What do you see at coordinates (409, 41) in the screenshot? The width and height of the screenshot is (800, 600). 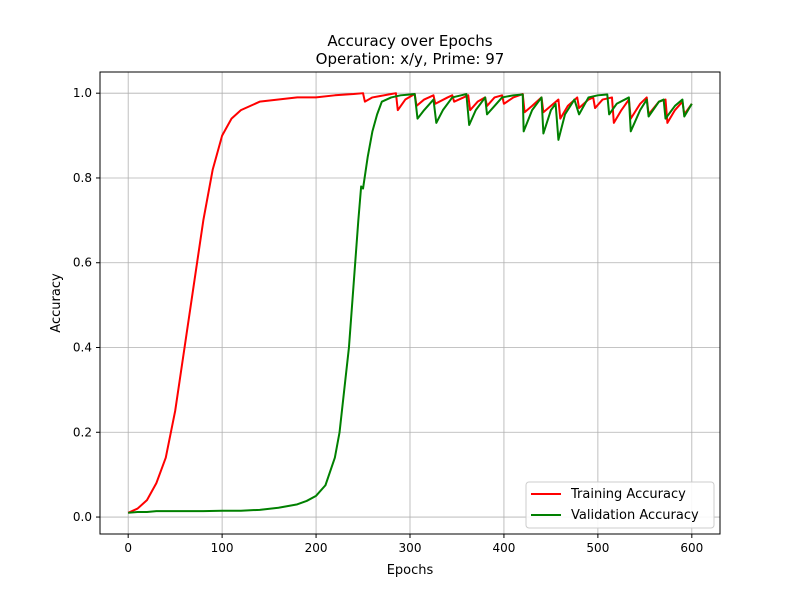 I see `chart-title: Accuracy over Epochs` at bounding box center [409, 41].